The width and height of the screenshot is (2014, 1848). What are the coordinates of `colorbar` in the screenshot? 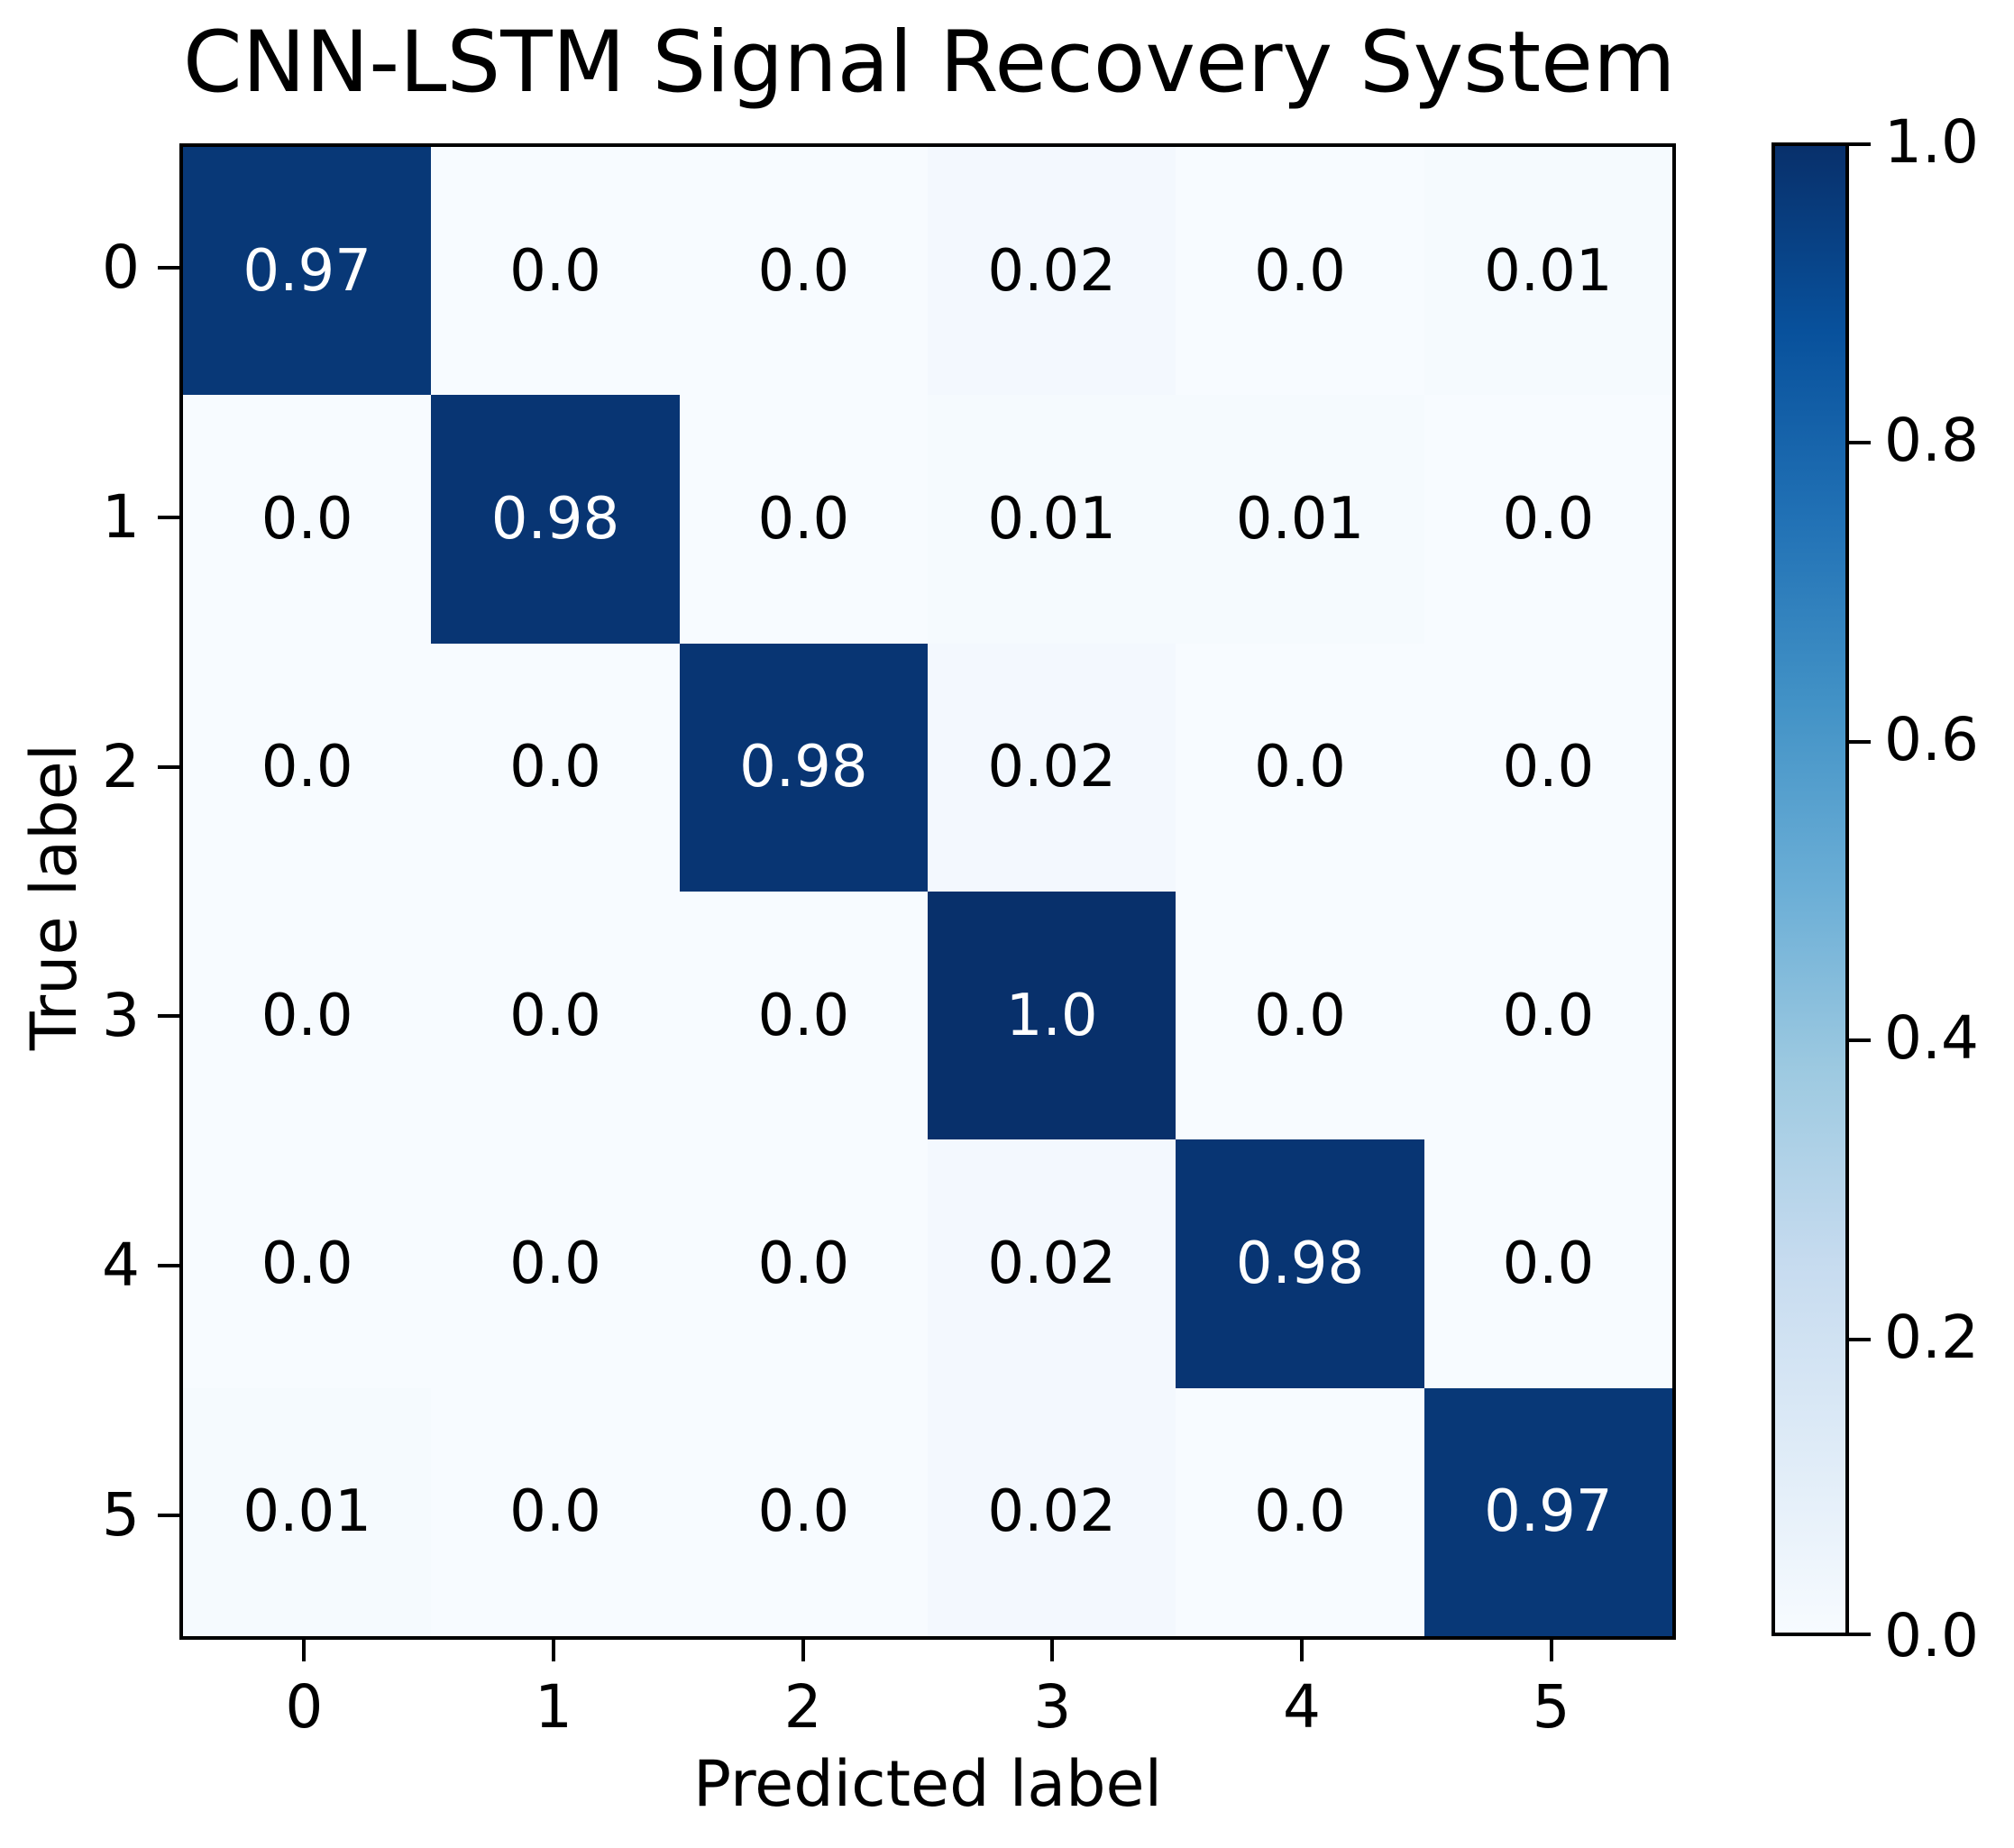 It's located at (1810, 889).